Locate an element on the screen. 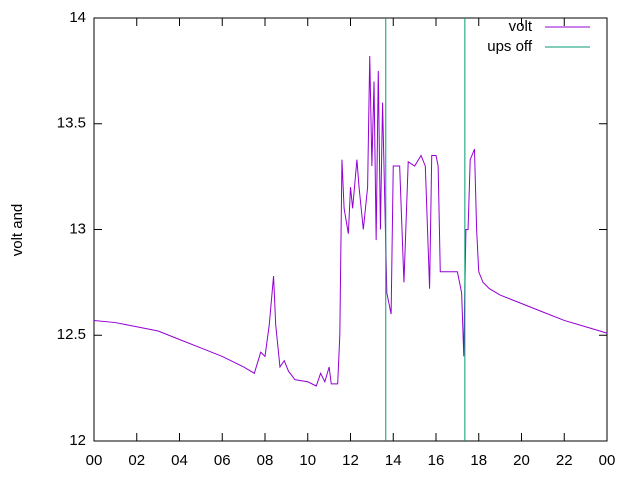 The width and height of the screenshot is (640, 480). x-tick-label: 08 is located at coordinates (265, 460).